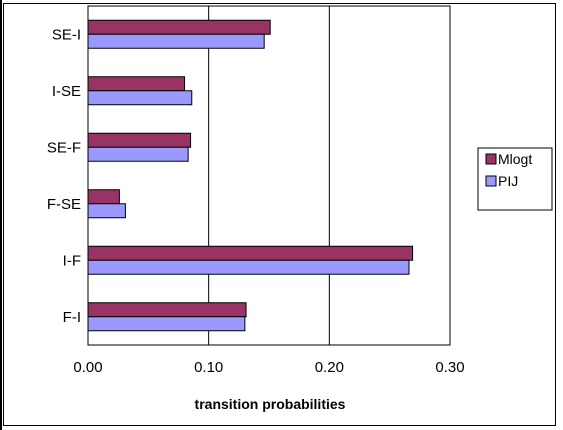 This screenshot has width=563, height=430. I want to click on bar-mlogt-f-i, so click(167, 310).